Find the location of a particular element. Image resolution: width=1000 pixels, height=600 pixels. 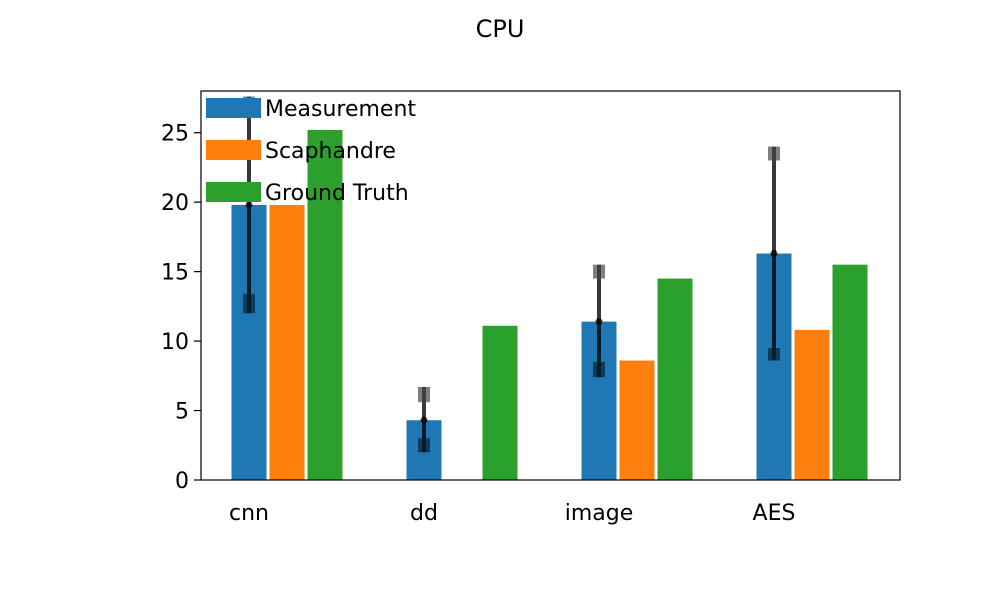

bar-scaphandre-image is located at coordinates (637, 420).